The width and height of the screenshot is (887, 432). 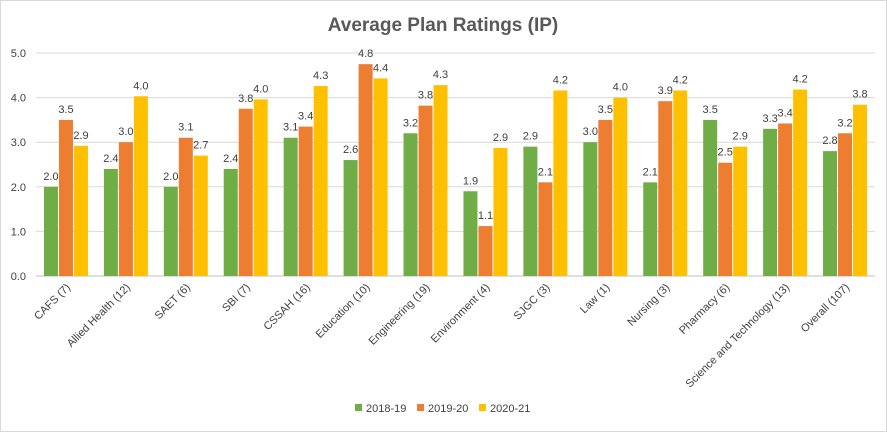 I want to click on data-label: 3.2, so click(x=410, y=123).